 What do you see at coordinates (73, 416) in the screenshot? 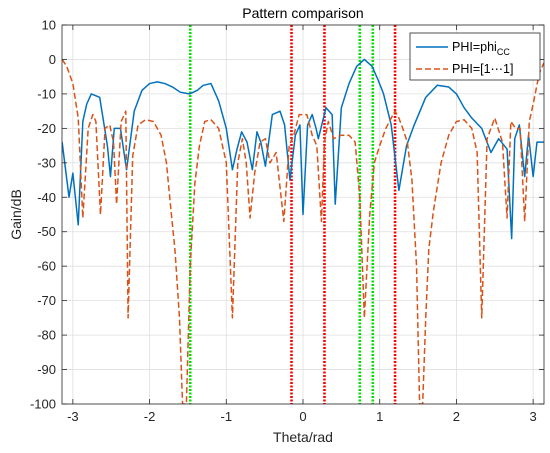
I see `x-tick-label: -3` at bounding box center [73, 416].